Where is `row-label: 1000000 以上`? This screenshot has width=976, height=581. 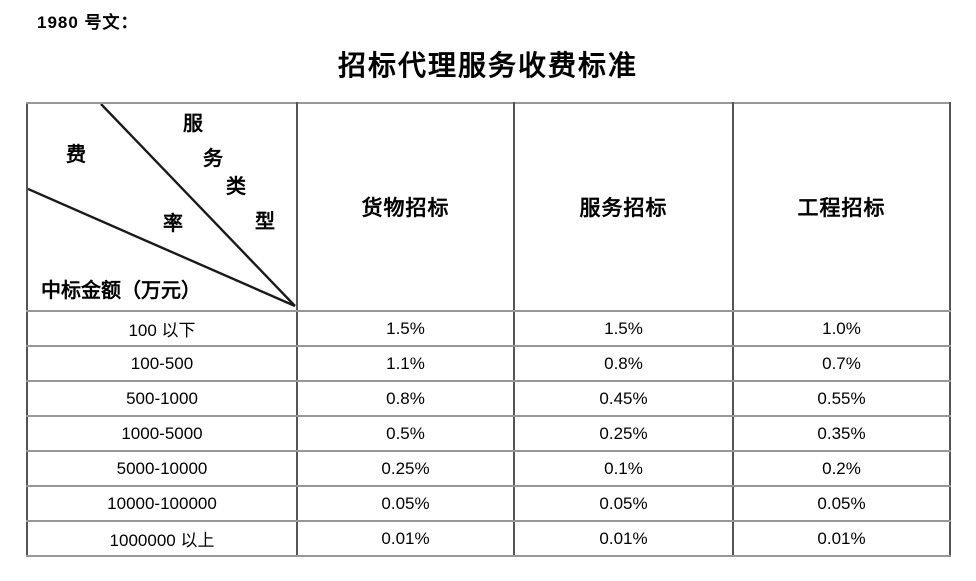 row-label: 1000000 以上 is located at coordinates (162, 538).